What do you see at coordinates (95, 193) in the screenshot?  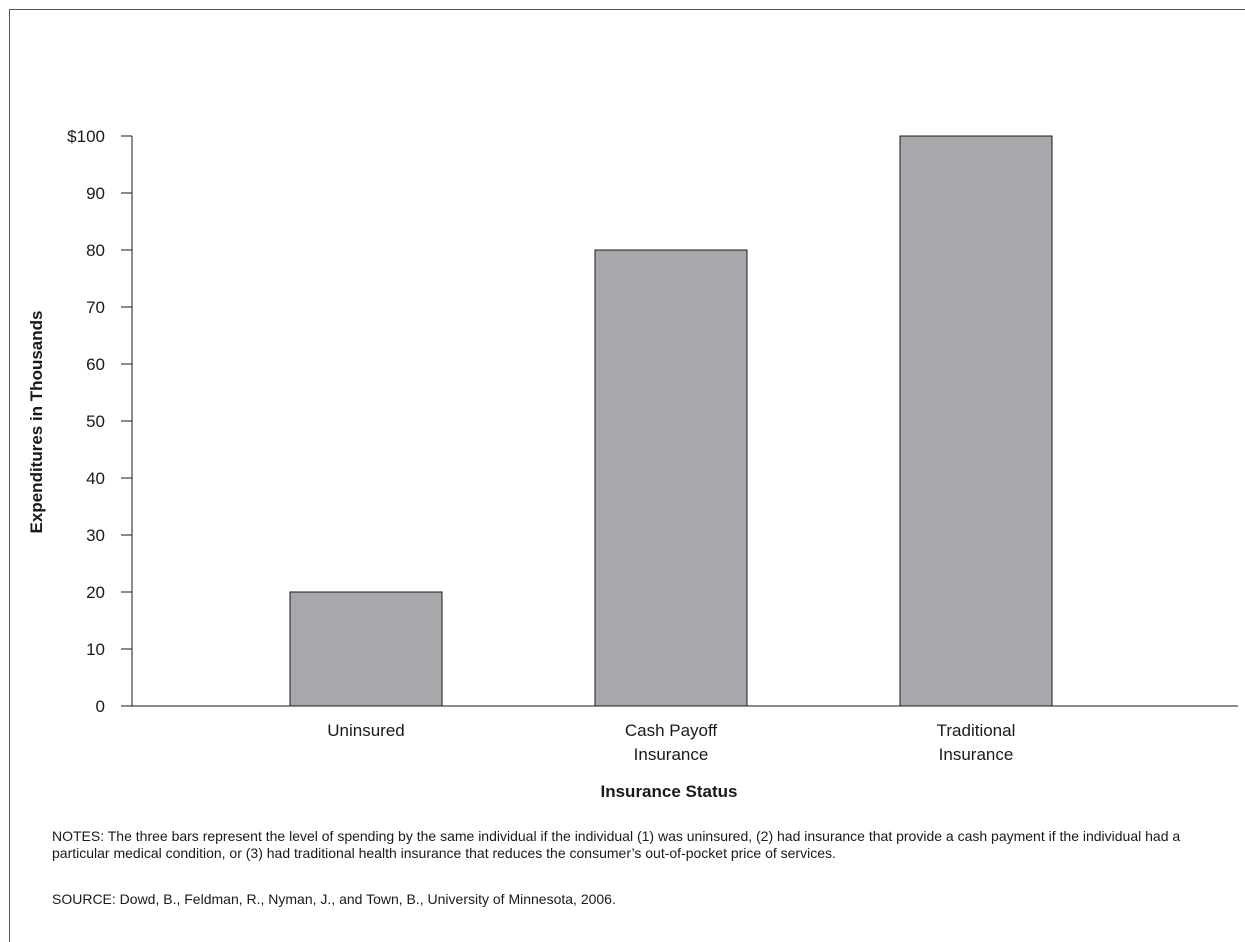 I see `y-tick-label: 90` at bounding box center [95, 193].